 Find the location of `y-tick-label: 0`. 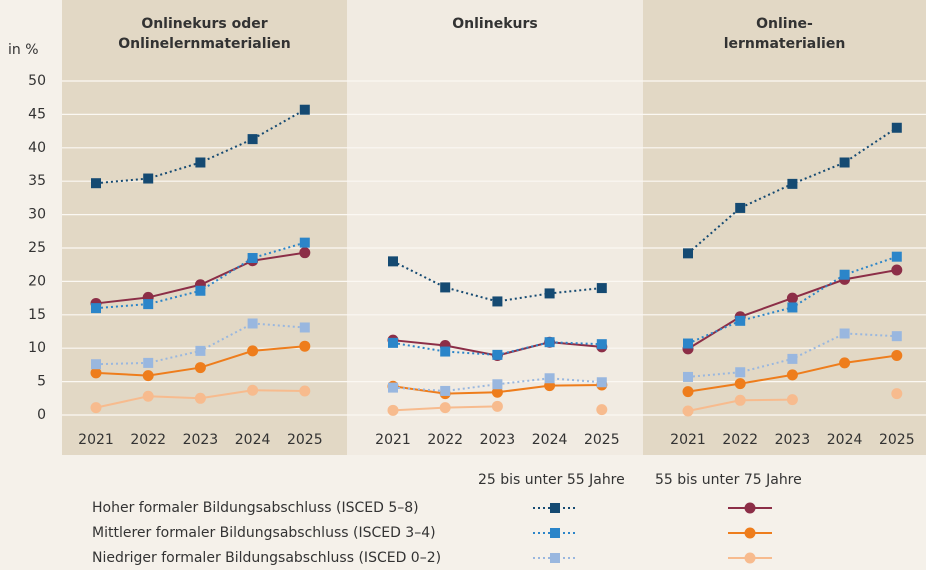

y-tick-label: 0 is located at coordinates (41, 415).